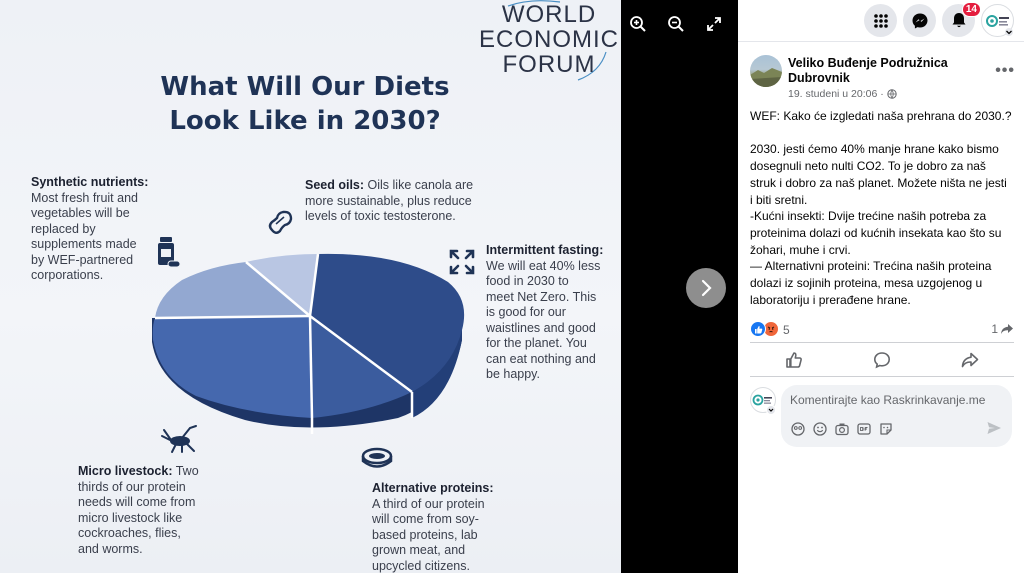 The image size is (1024, 573). I want to click on proteins-line: A third of our protein, so click(428, 503).